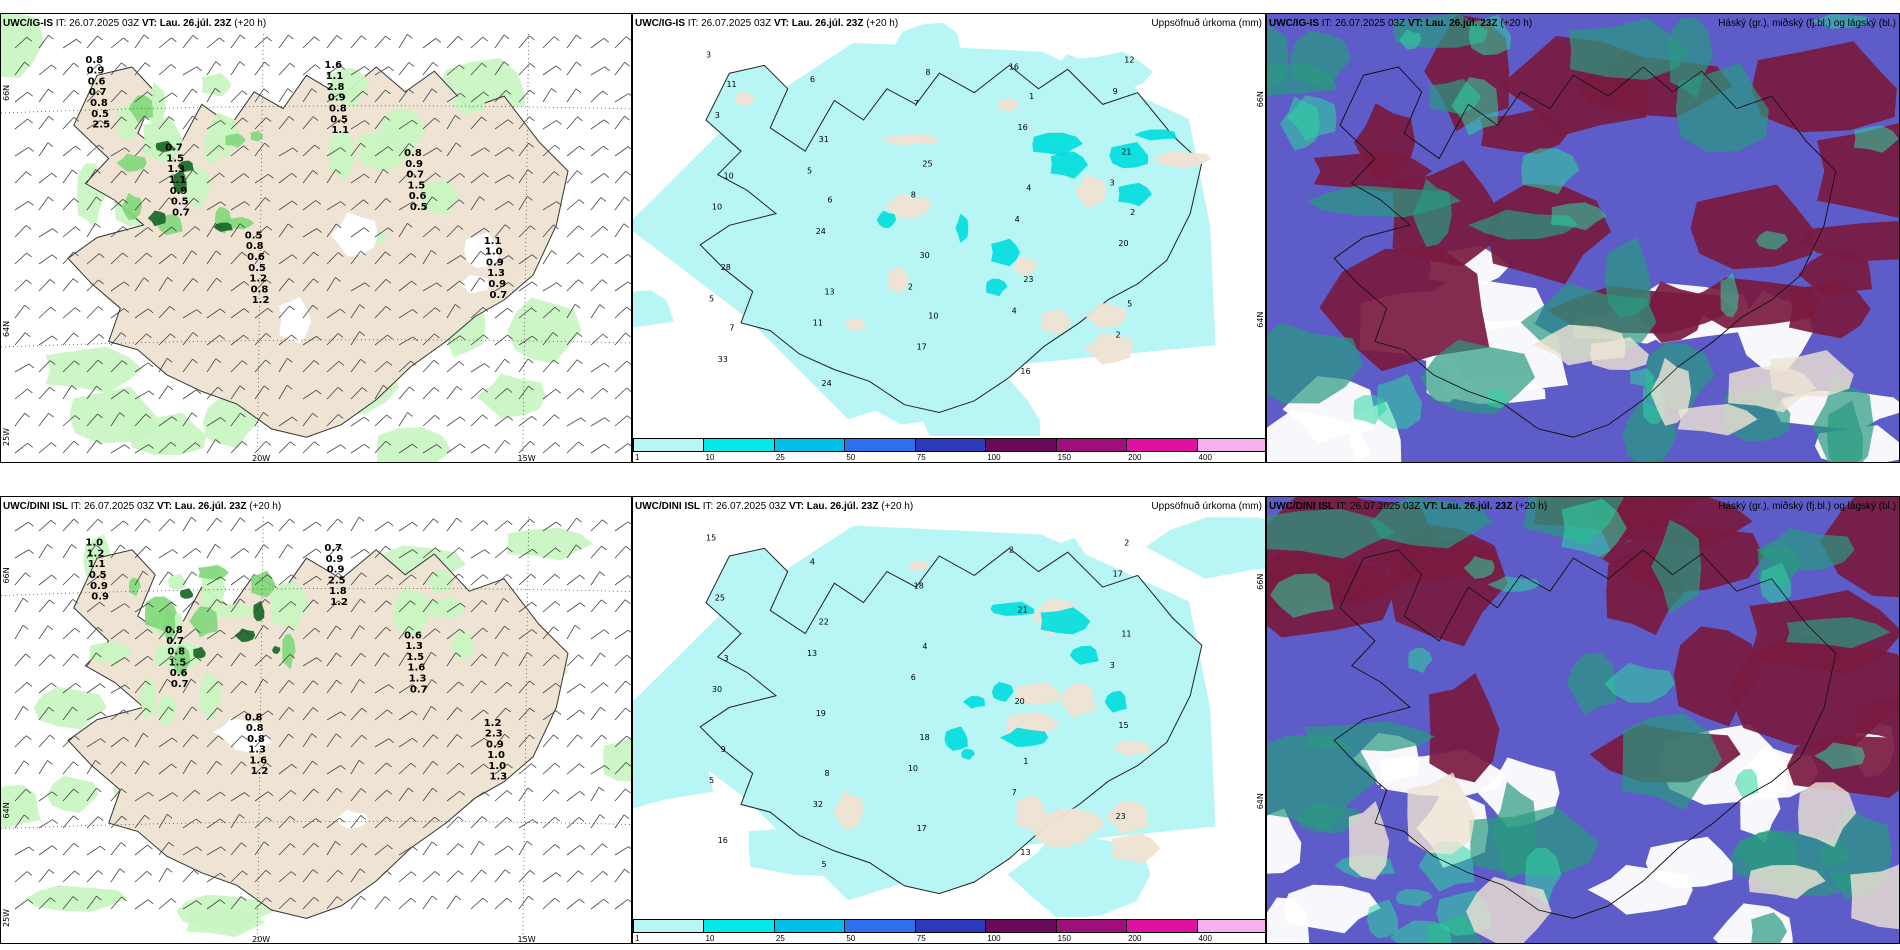 The height and width of the screenshot is (950, 1900). What do you see at coordinates (927, 72) in the screenshot?
I see `accum-value-label: 8` at bounding box center [927, 72].